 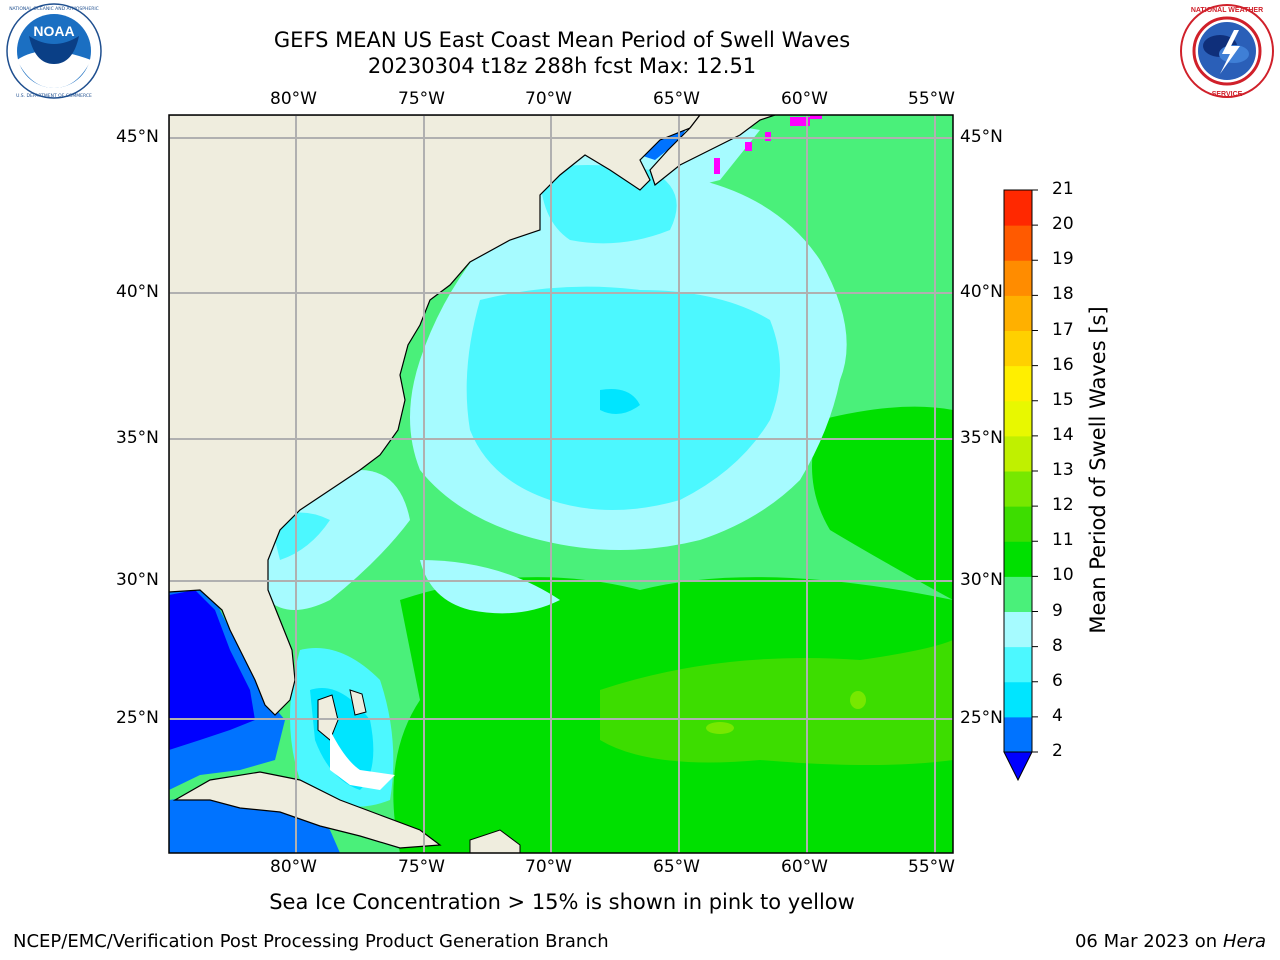 I want to click on colorbar-extend-triangle, so click(x=1018, y=766).